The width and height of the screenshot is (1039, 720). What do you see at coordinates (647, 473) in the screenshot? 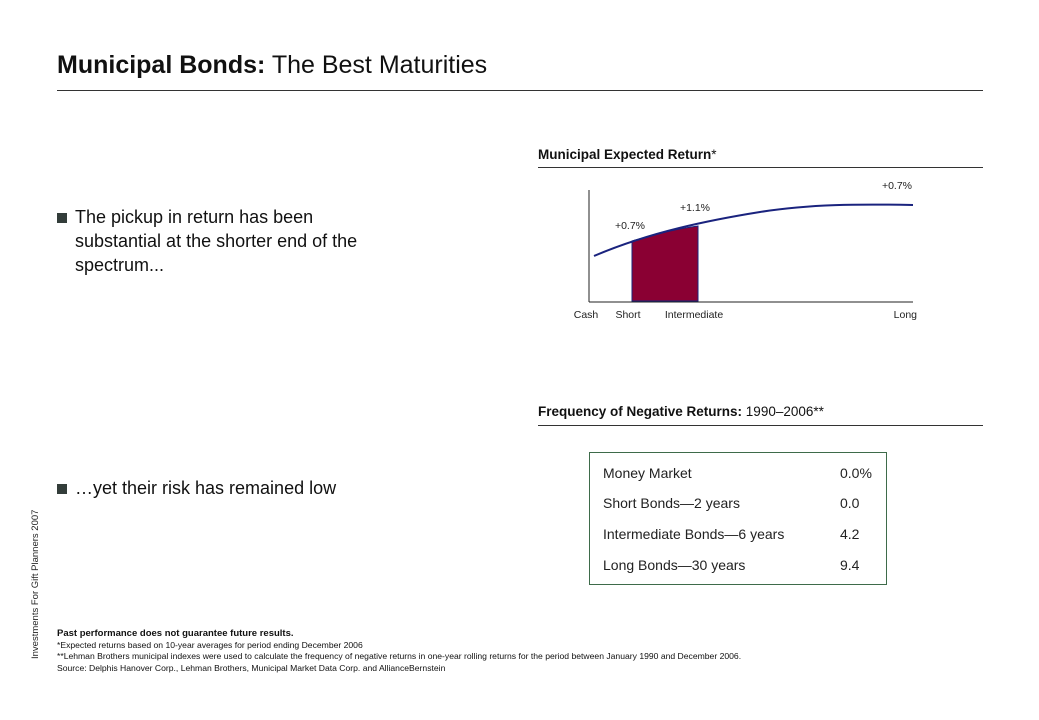
I see `row-label: Money Market` at bounding box center [647, 473].